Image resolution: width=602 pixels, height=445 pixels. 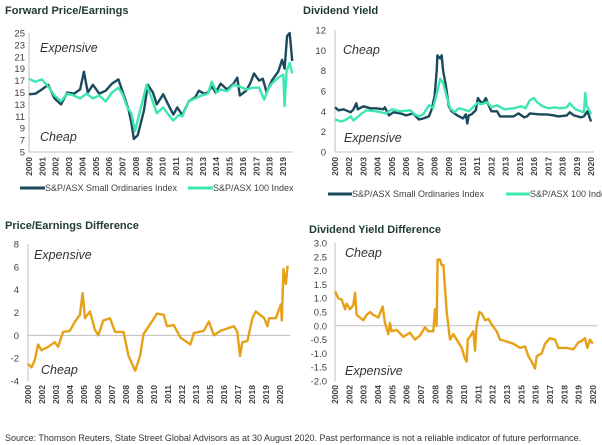 What do you see at coordinates (19, 105) in the screenshot?
I see `y-tick-label: 13` at bounding box center [19, 105].